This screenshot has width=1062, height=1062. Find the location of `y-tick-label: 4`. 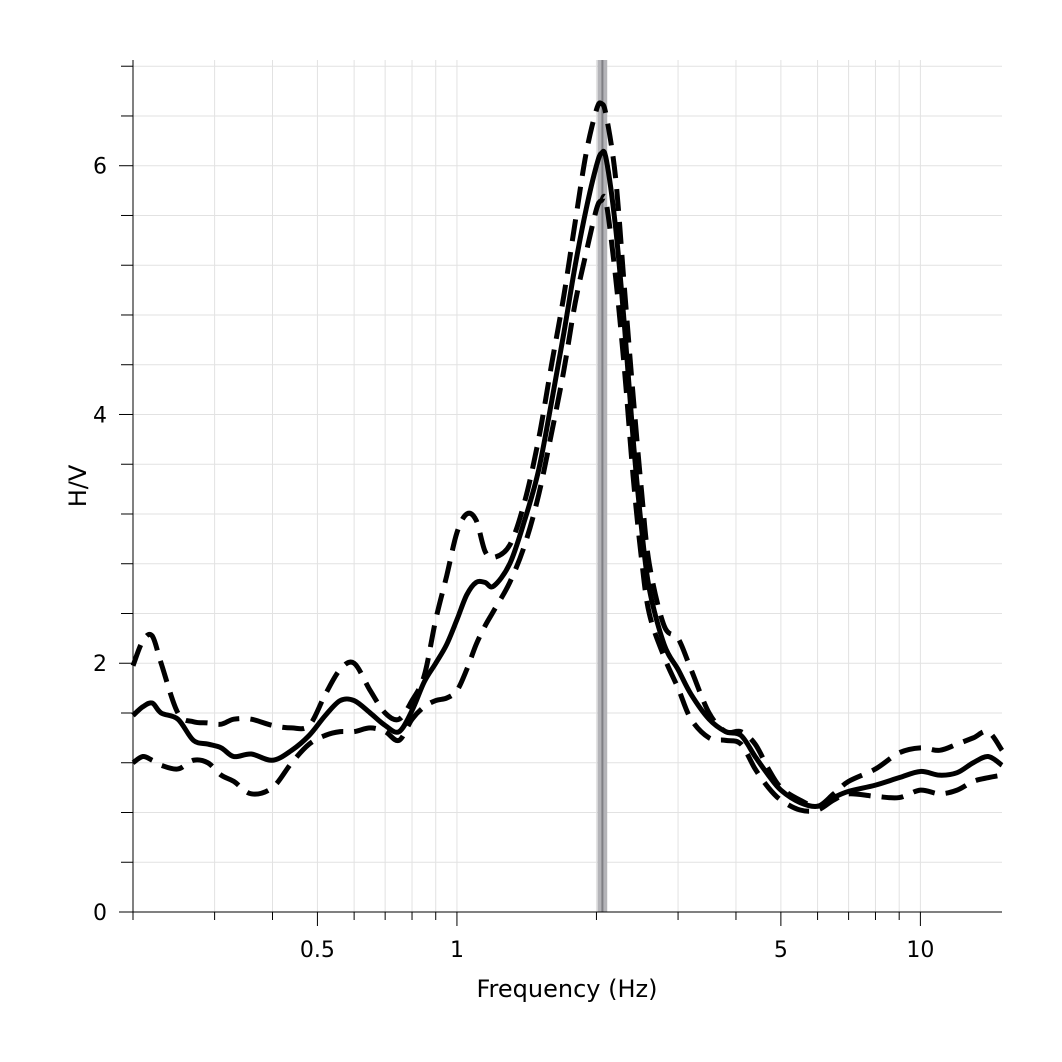

y-tick-label: 4 is located at coordinates (100, 415).